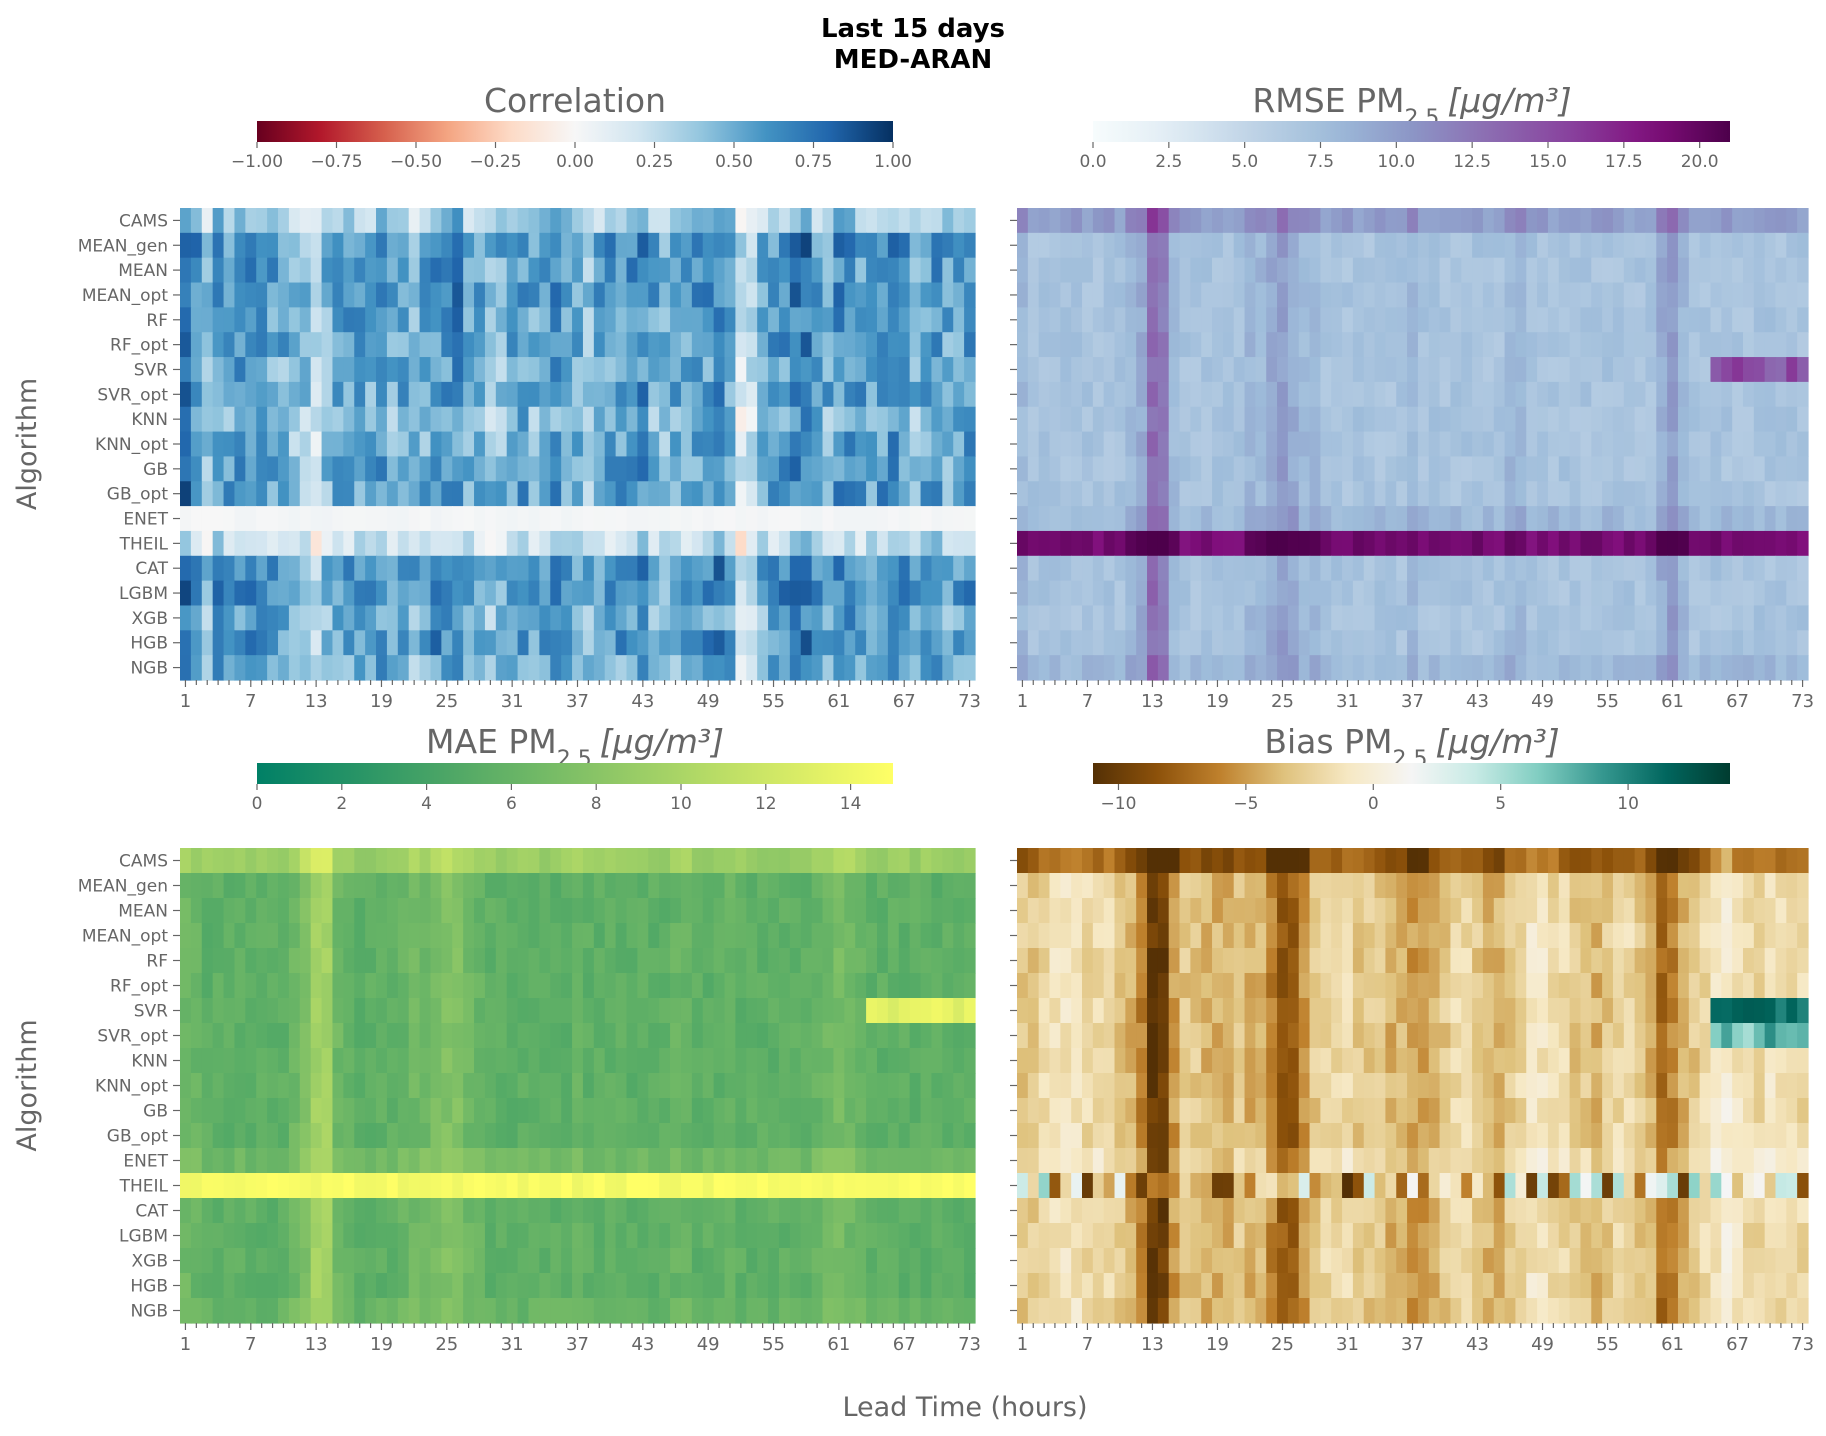 This screenshot has width=1826, height=1436. What do you see at coordinates (149, 420) in the screenshot?
I see `correlation-row-label: KNN` at bounding box center [149, 420].